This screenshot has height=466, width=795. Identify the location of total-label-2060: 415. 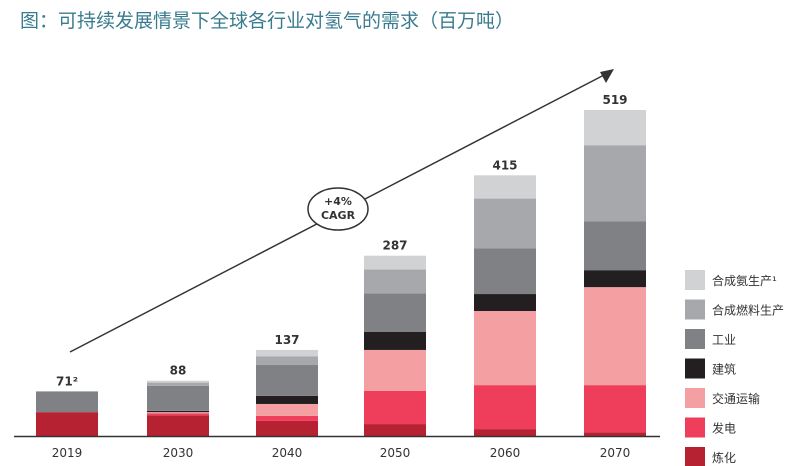
(504, 165).